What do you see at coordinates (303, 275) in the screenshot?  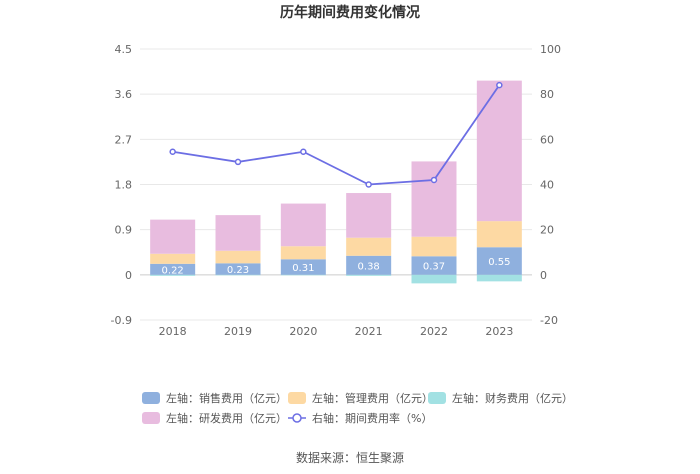 I see `bar-2-2020` at bounding box center [303, 275].